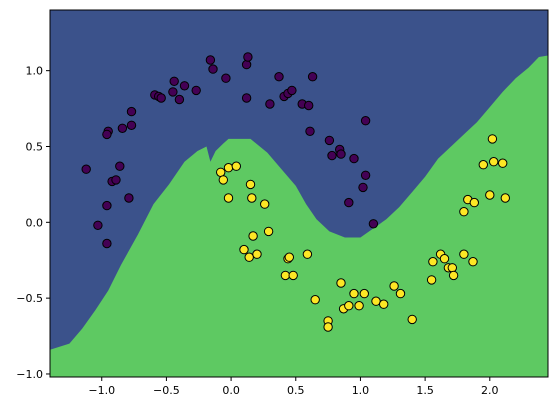  I want to click on x-tick-label: 0.0, so click(231, 390).